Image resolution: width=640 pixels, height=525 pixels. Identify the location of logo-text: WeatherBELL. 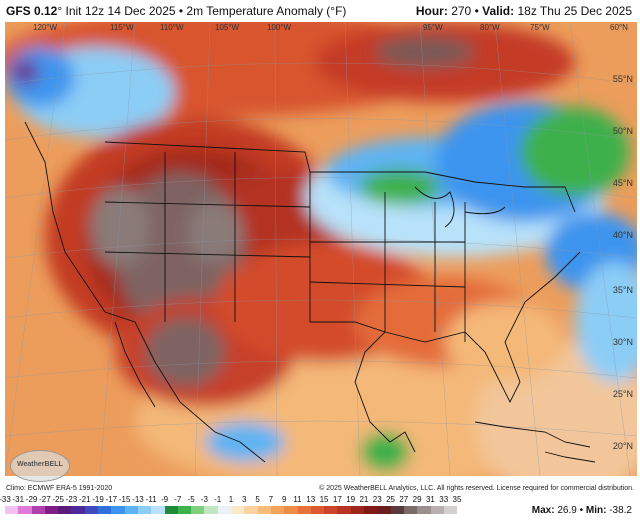
(40, 464).